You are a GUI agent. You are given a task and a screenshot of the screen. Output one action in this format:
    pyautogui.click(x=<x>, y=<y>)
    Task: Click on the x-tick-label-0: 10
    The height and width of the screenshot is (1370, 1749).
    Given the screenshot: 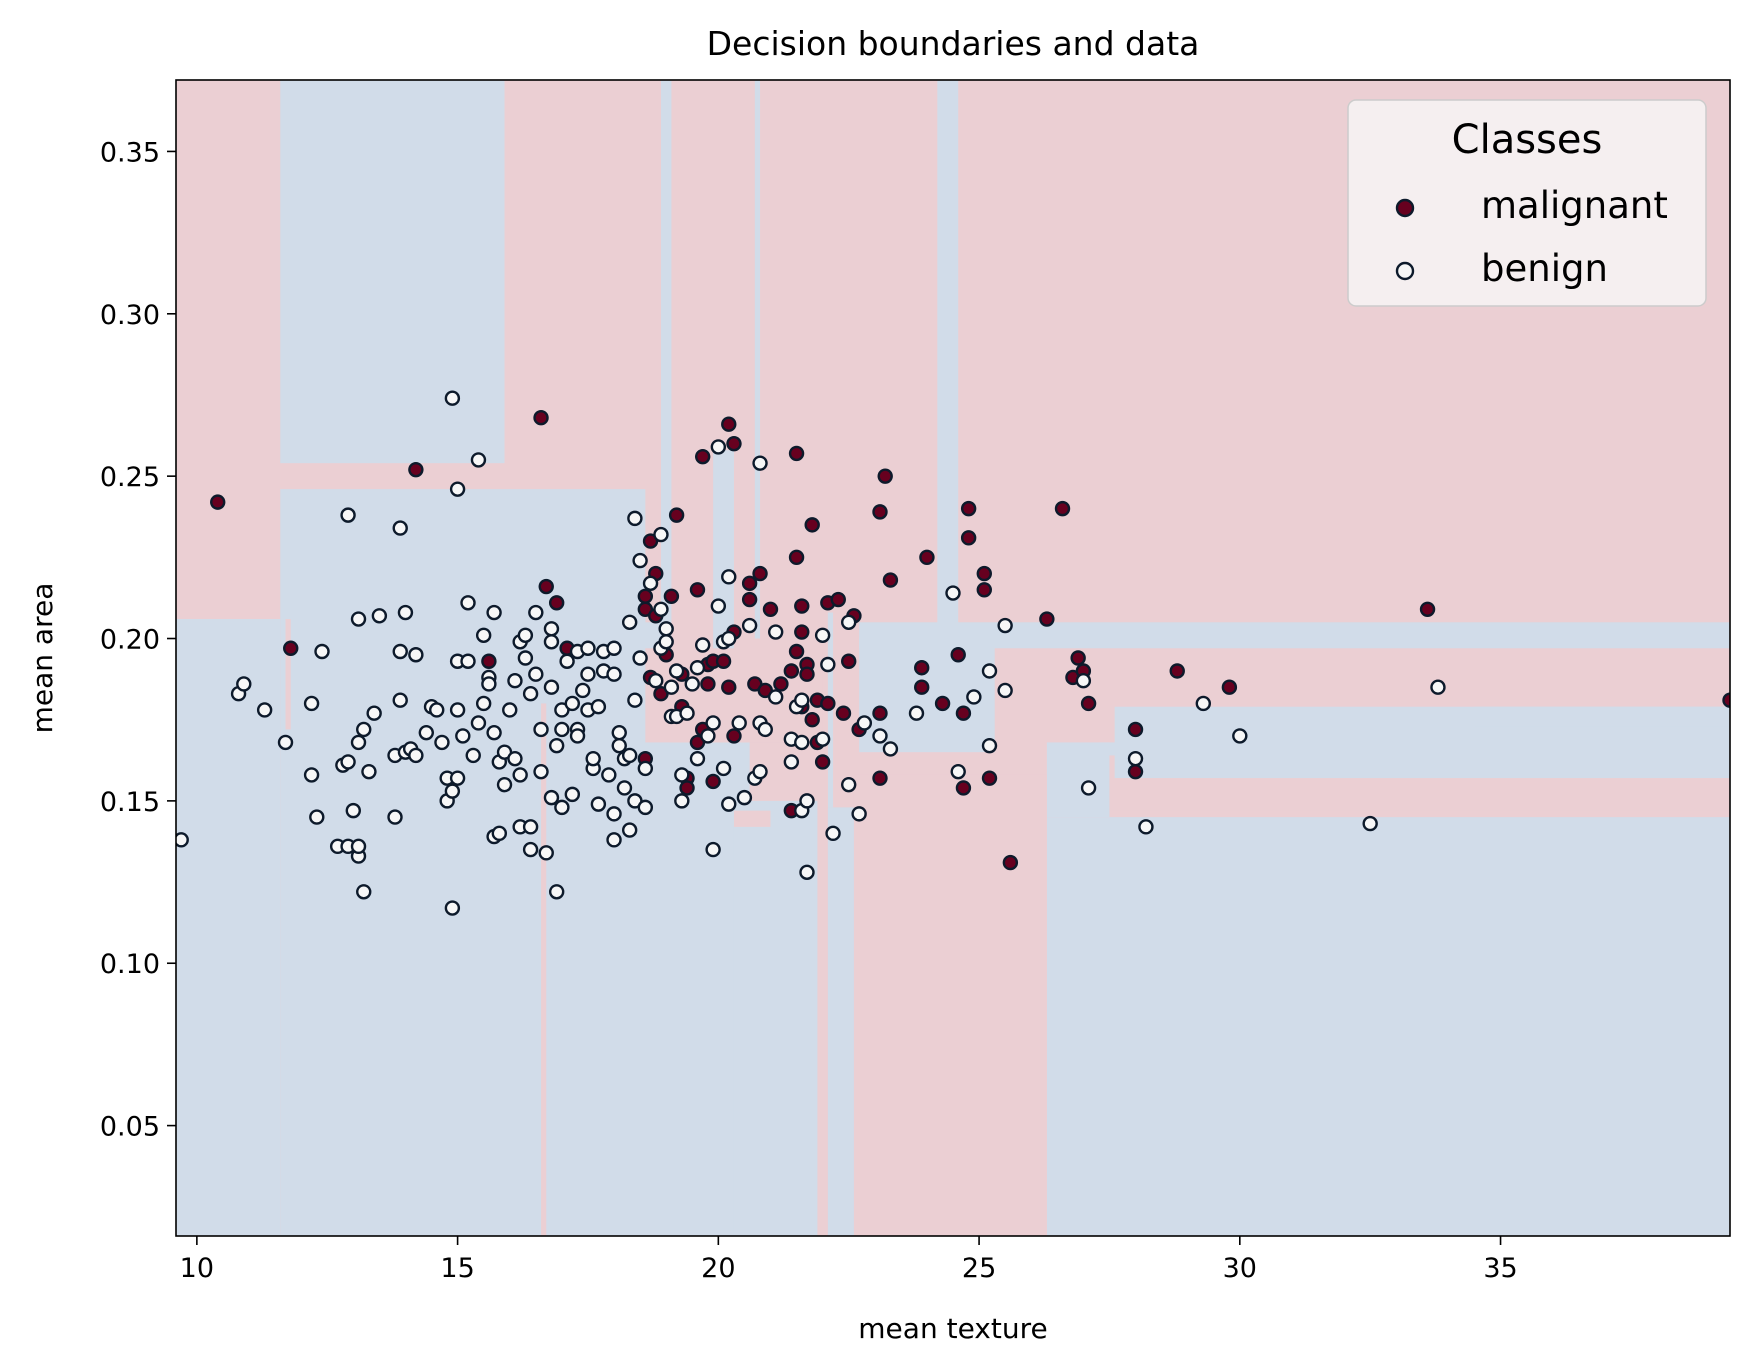 What is the action you would take?
    pyautogui.click(x=197, y=1268)
    